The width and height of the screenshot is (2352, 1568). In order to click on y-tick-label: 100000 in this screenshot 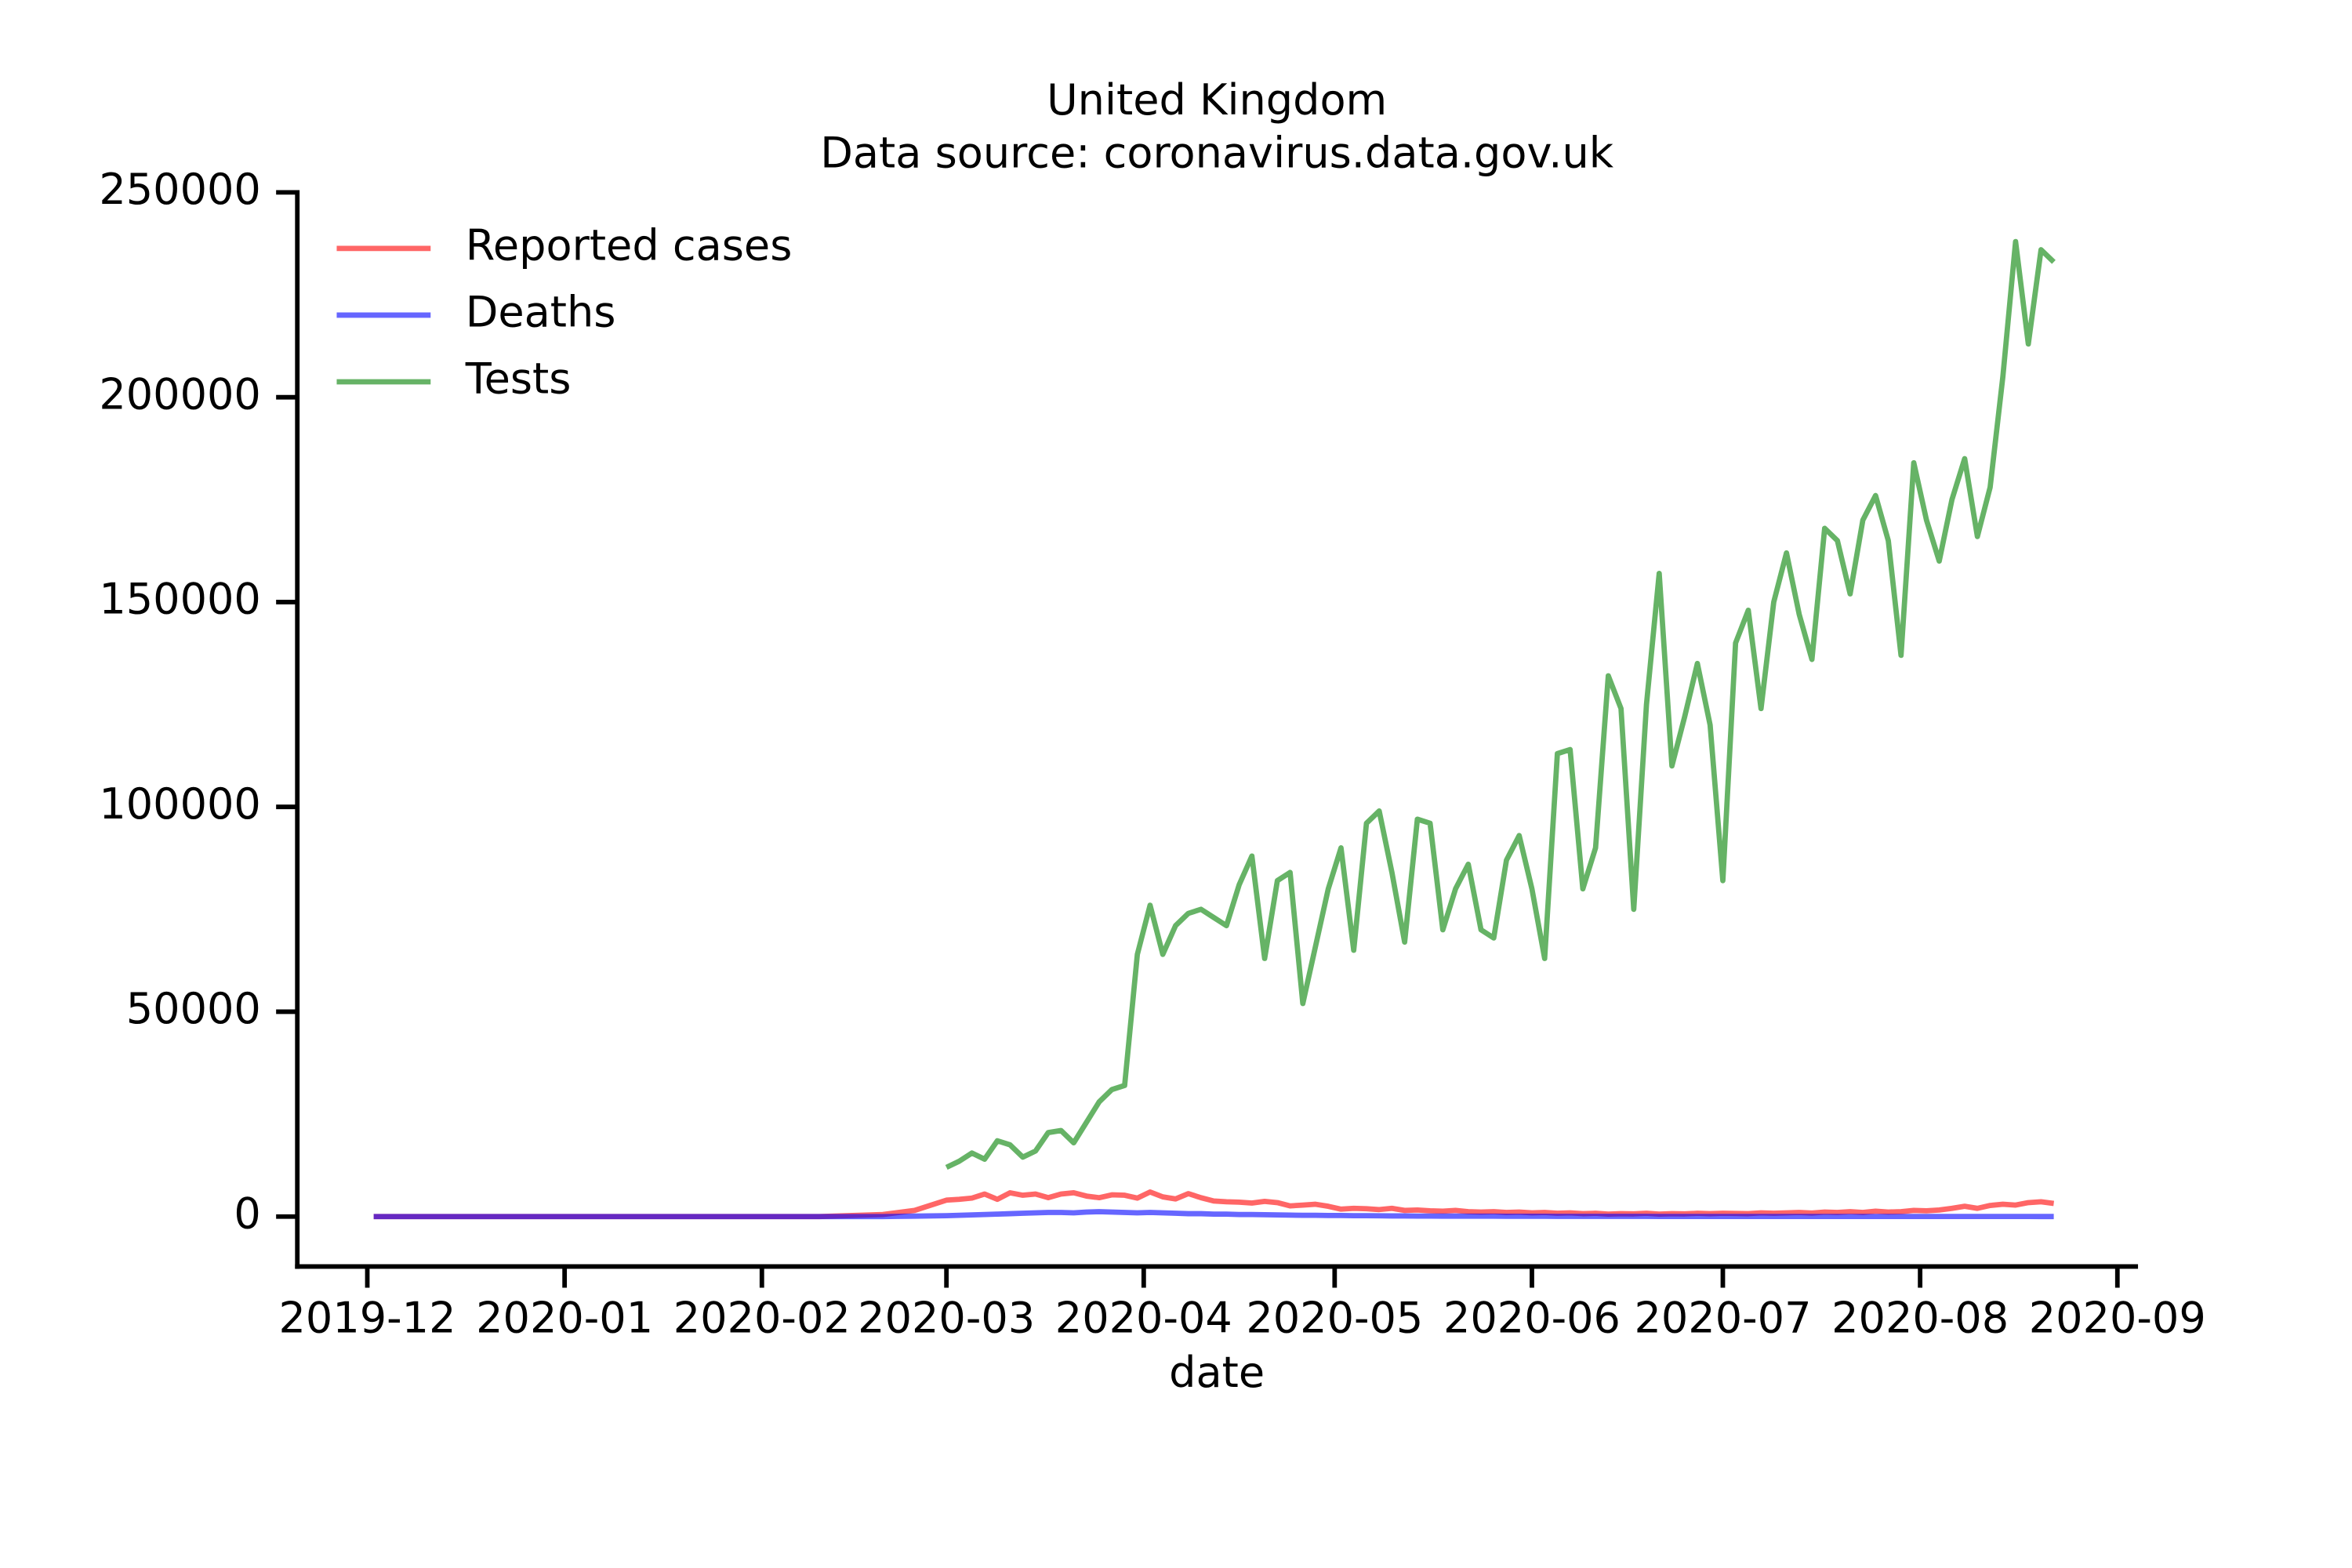, I will do `click(180, 804)`.